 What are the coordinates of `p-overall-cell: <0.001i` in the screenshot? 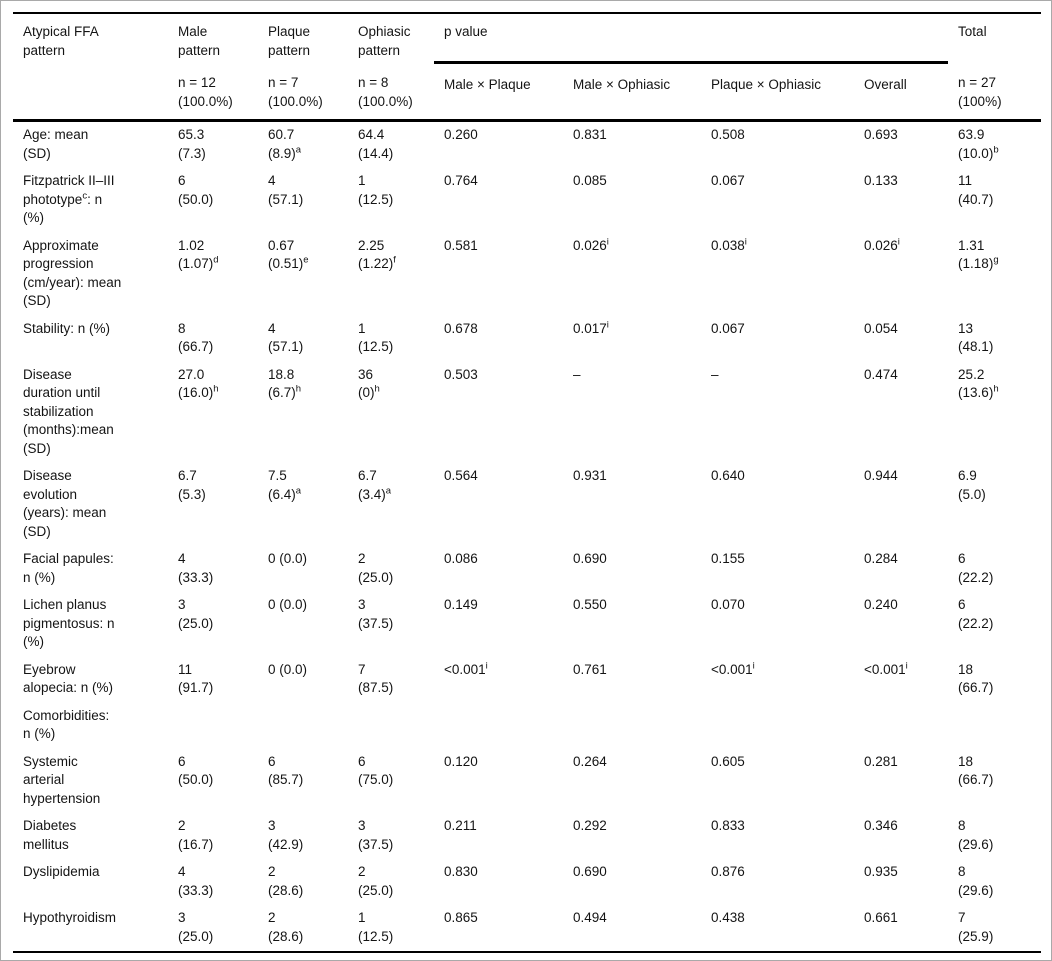 It's located at (886, 668).